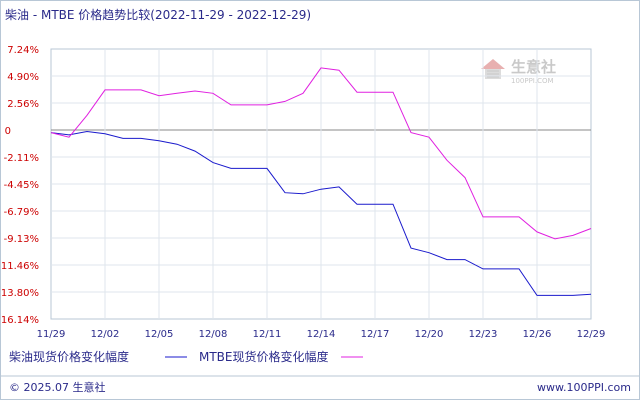 The height and width of the screenshot is (400, 640). I want to click on legend-label-mtbe: MTBE现货价格变化幅度, so click(264, 356).